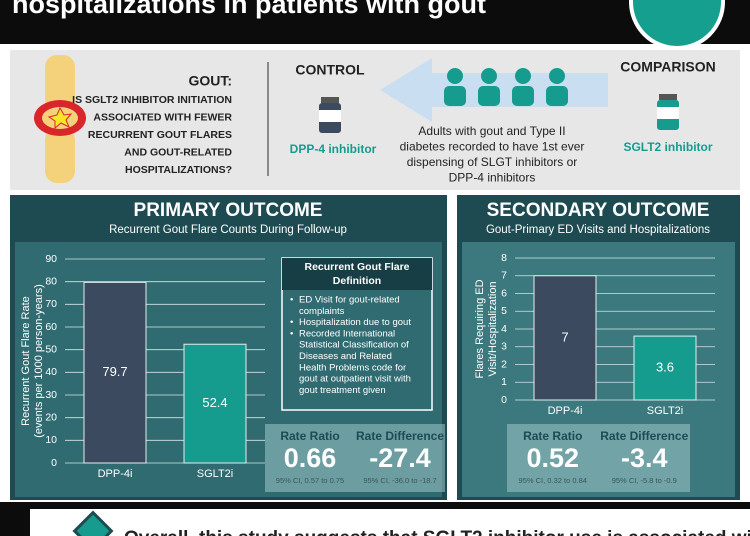 The width and height of the screenshot is (750, 536). I want to click on conclusion-box, so click(390, 522).